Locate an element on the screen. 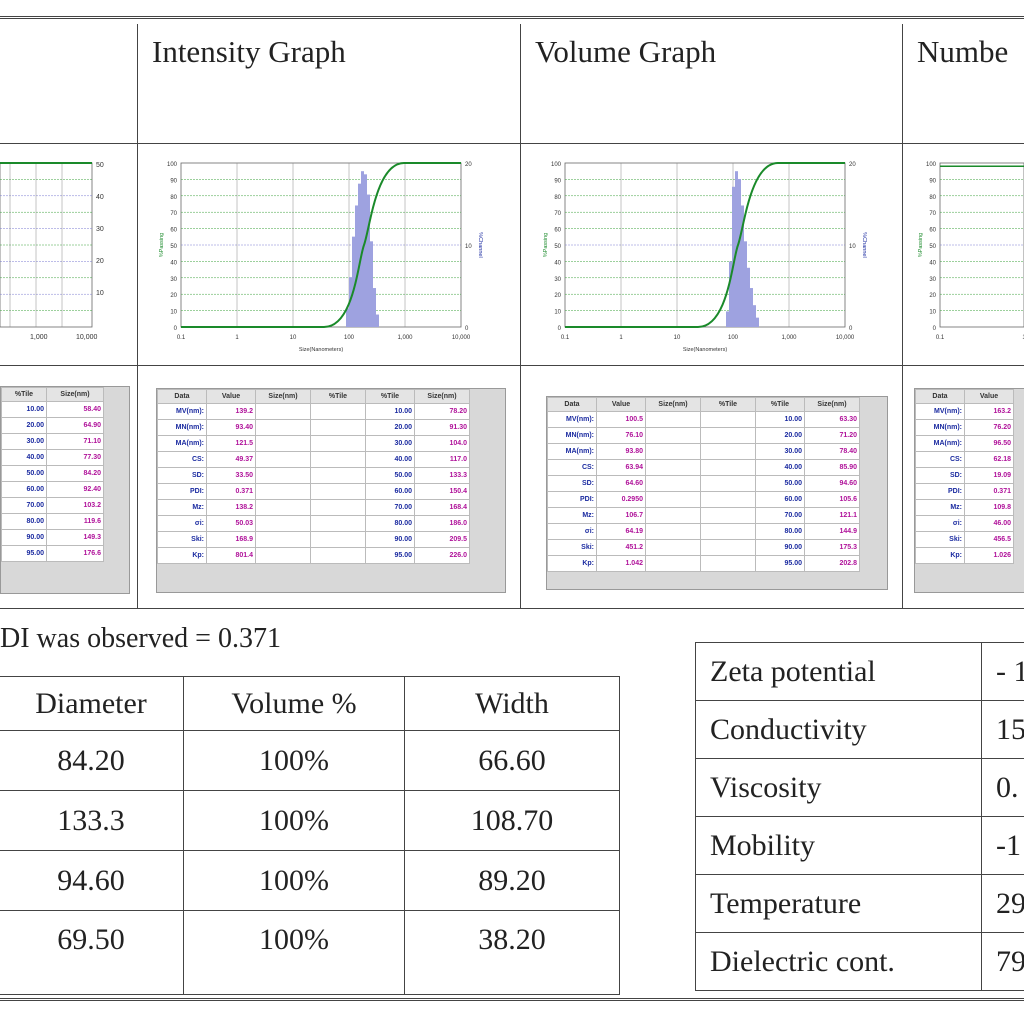 The width and height of the screenshot is (1024, 1024). table-row: Ski: 168.9 90.00 209.5 is located at coordinates (313, 539).